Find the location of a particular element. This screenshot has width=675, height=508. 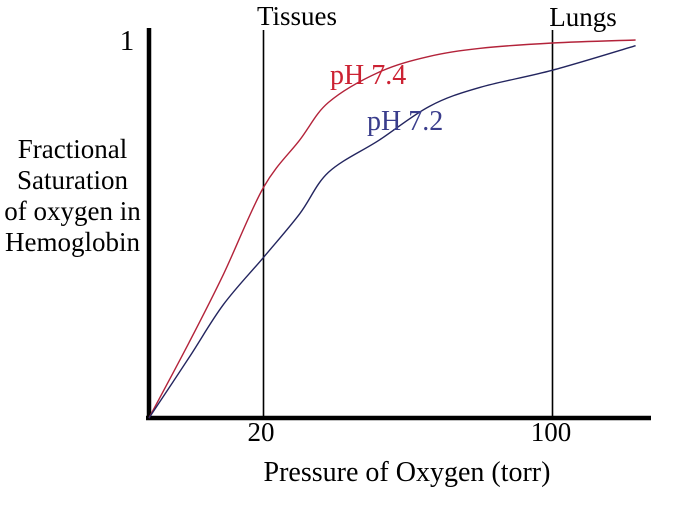

series-label-ph-7-4: pH 7.4 is located at coordinates (368, 75).